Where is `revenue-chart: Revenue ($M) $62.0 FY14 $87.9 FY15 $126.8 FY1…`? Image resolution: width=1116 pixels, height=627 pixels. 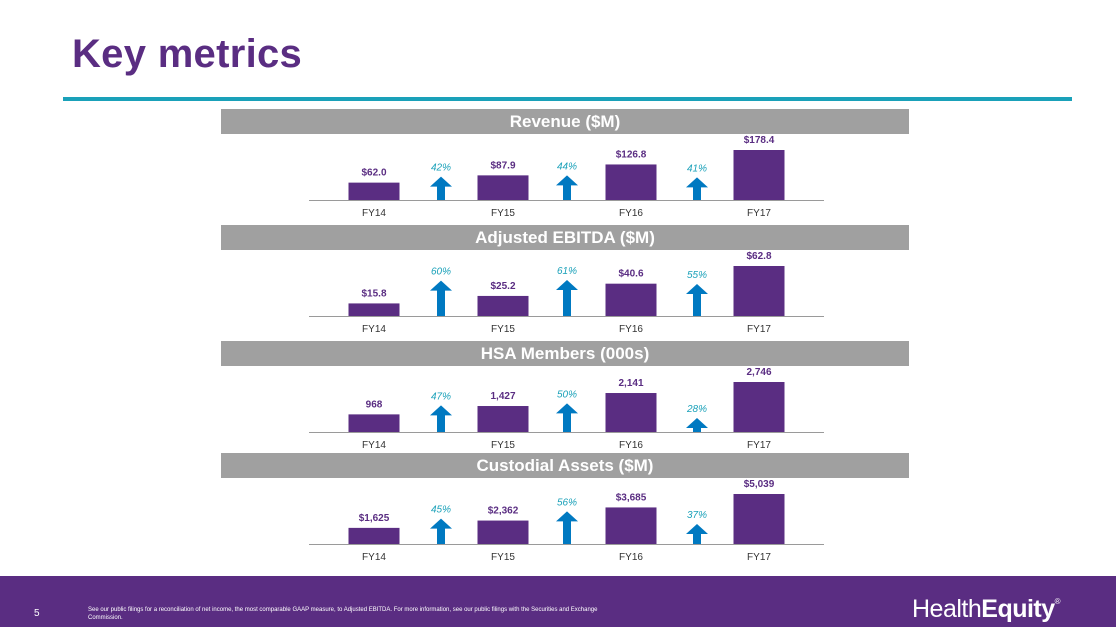 revenue-chart: Revenue ($M) $62.0 FY14 $87.9 FY15 $126.8 FY1… is located at coordinates (565, 164).